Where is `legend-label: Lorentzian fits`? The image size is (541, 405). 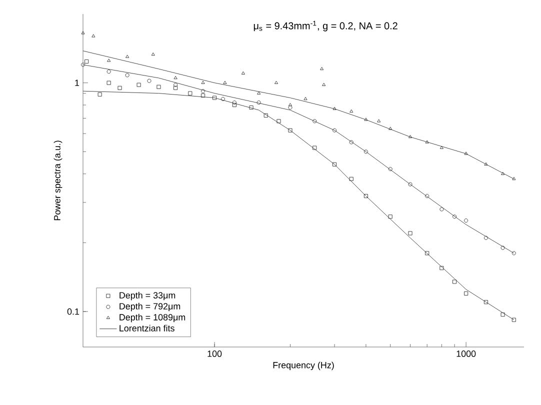
legend-label: Lorentzian fits is located at coordinates (147, 328).